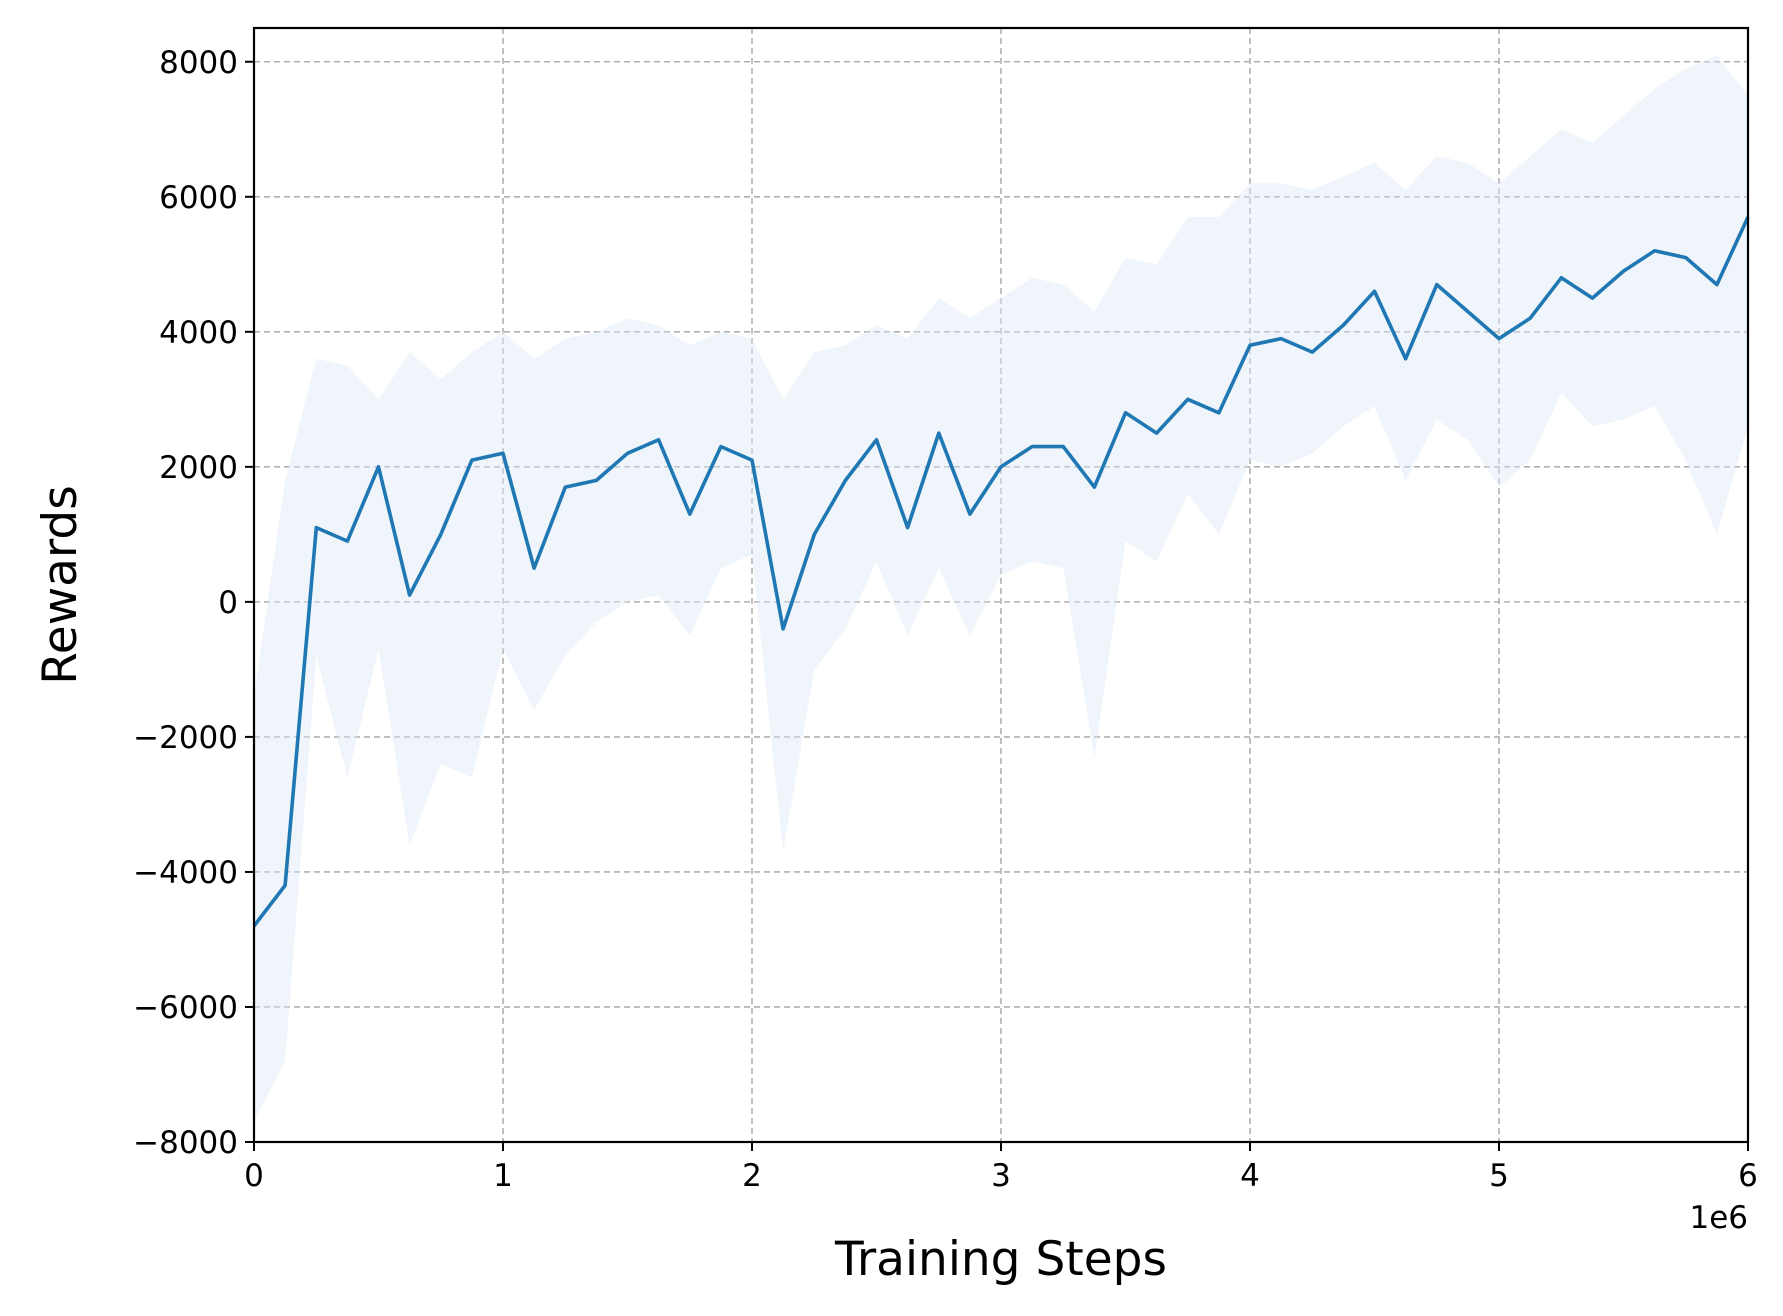  I want to click on x-tick-label: 3, so click(1001, 1176).